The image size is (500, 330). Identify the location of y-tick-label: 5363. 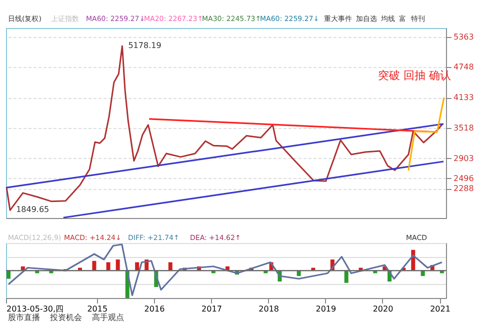
(464, 37).